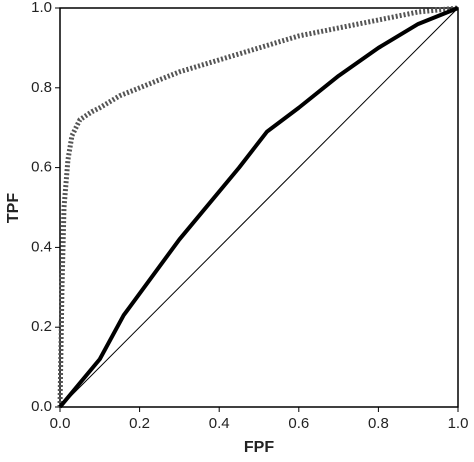 The image size is (474, 462). What do you see at coordinates (41, 406) in the screenshot?
I see `y-tick-label: 0.0` at bounding box center [41, 406].